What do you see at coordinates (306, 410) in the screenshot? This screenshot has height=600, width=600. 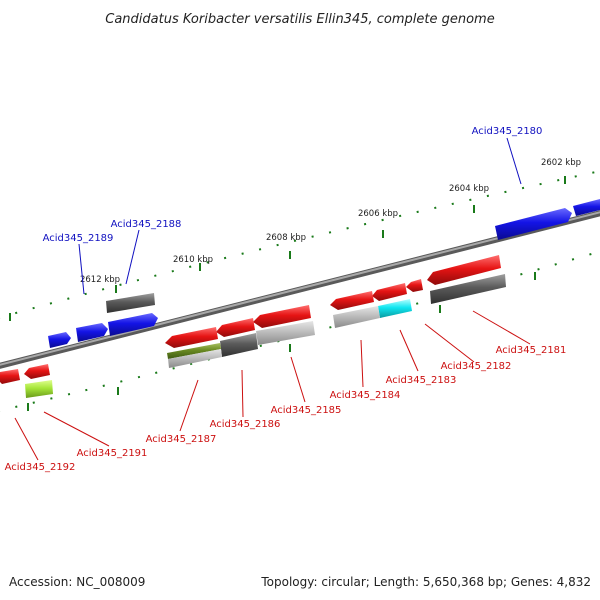 I see `gene-label-acid345-2185: Acid345_2185` at bounding box center [306, 410].